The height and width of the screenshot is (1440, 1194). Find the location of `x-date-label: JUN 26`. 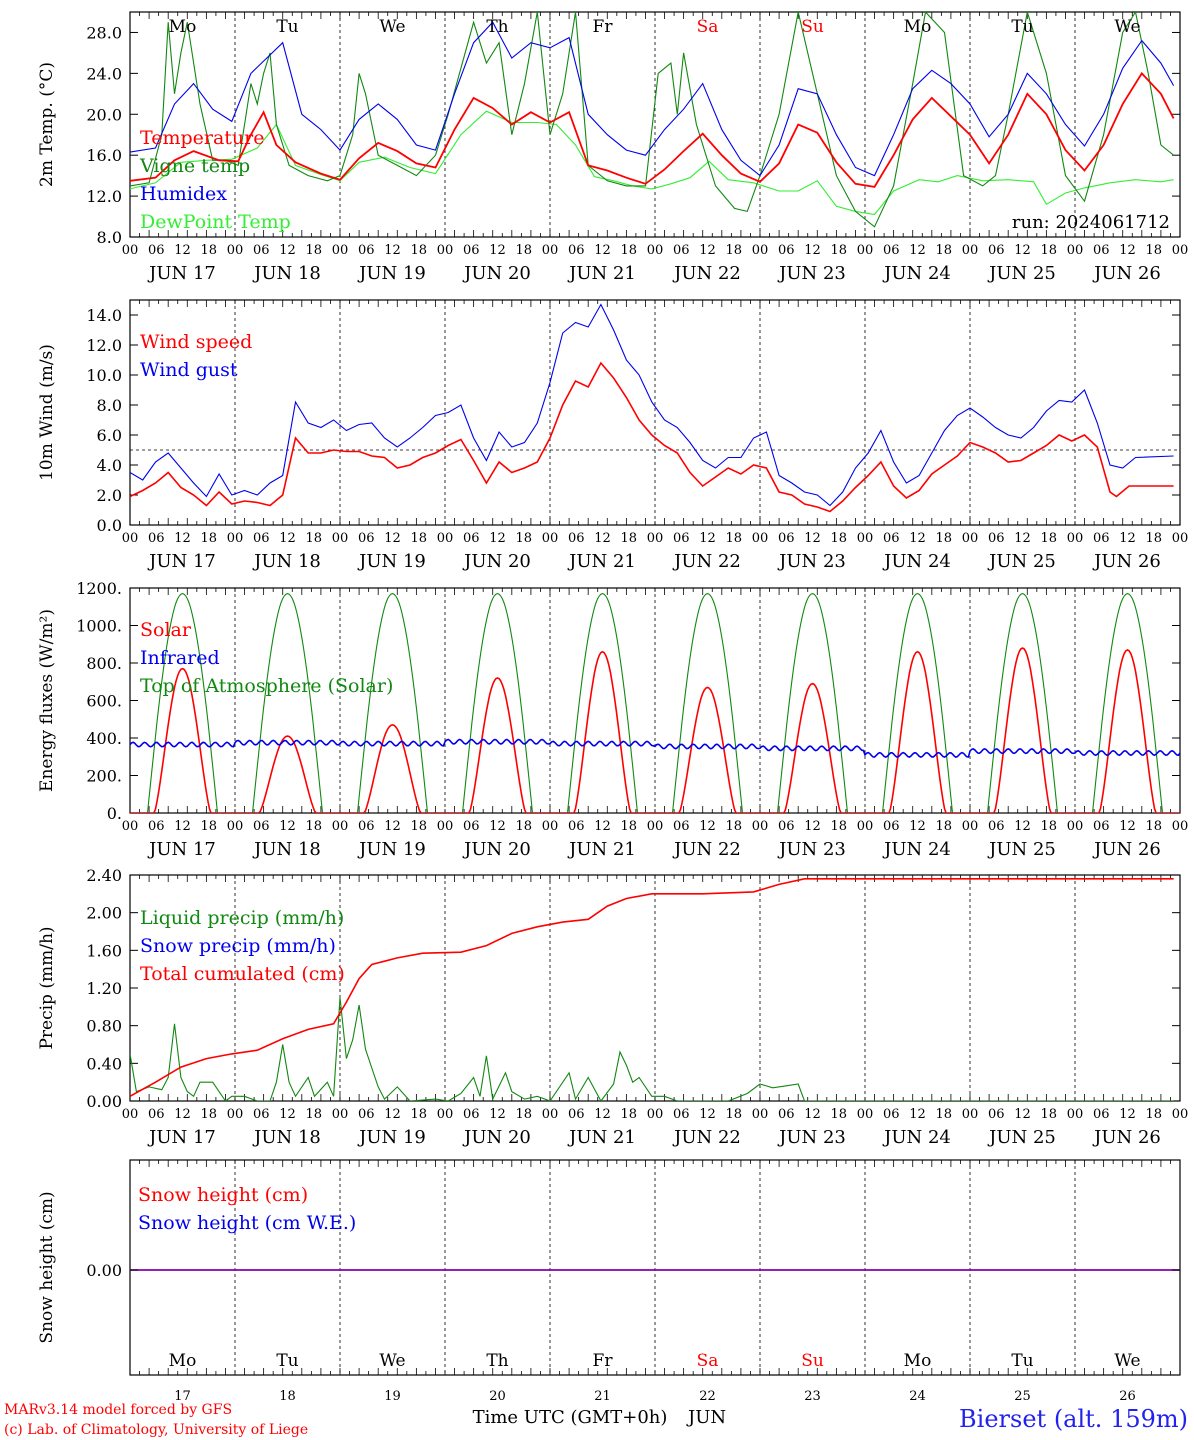

x-date-label: JUN 26 is located at coordinates (1126, 849).